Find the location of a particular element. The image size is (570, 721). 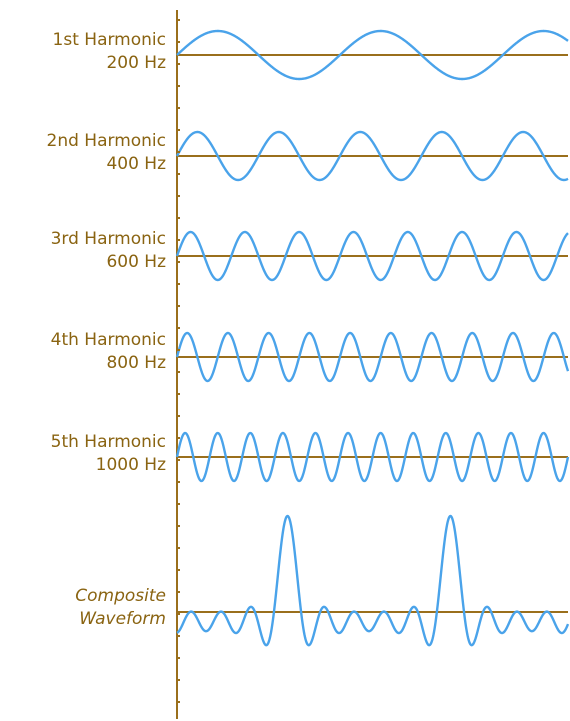

row-label-h4: 4th Harmonic 800 Hz is located at coordinates (108, 352).